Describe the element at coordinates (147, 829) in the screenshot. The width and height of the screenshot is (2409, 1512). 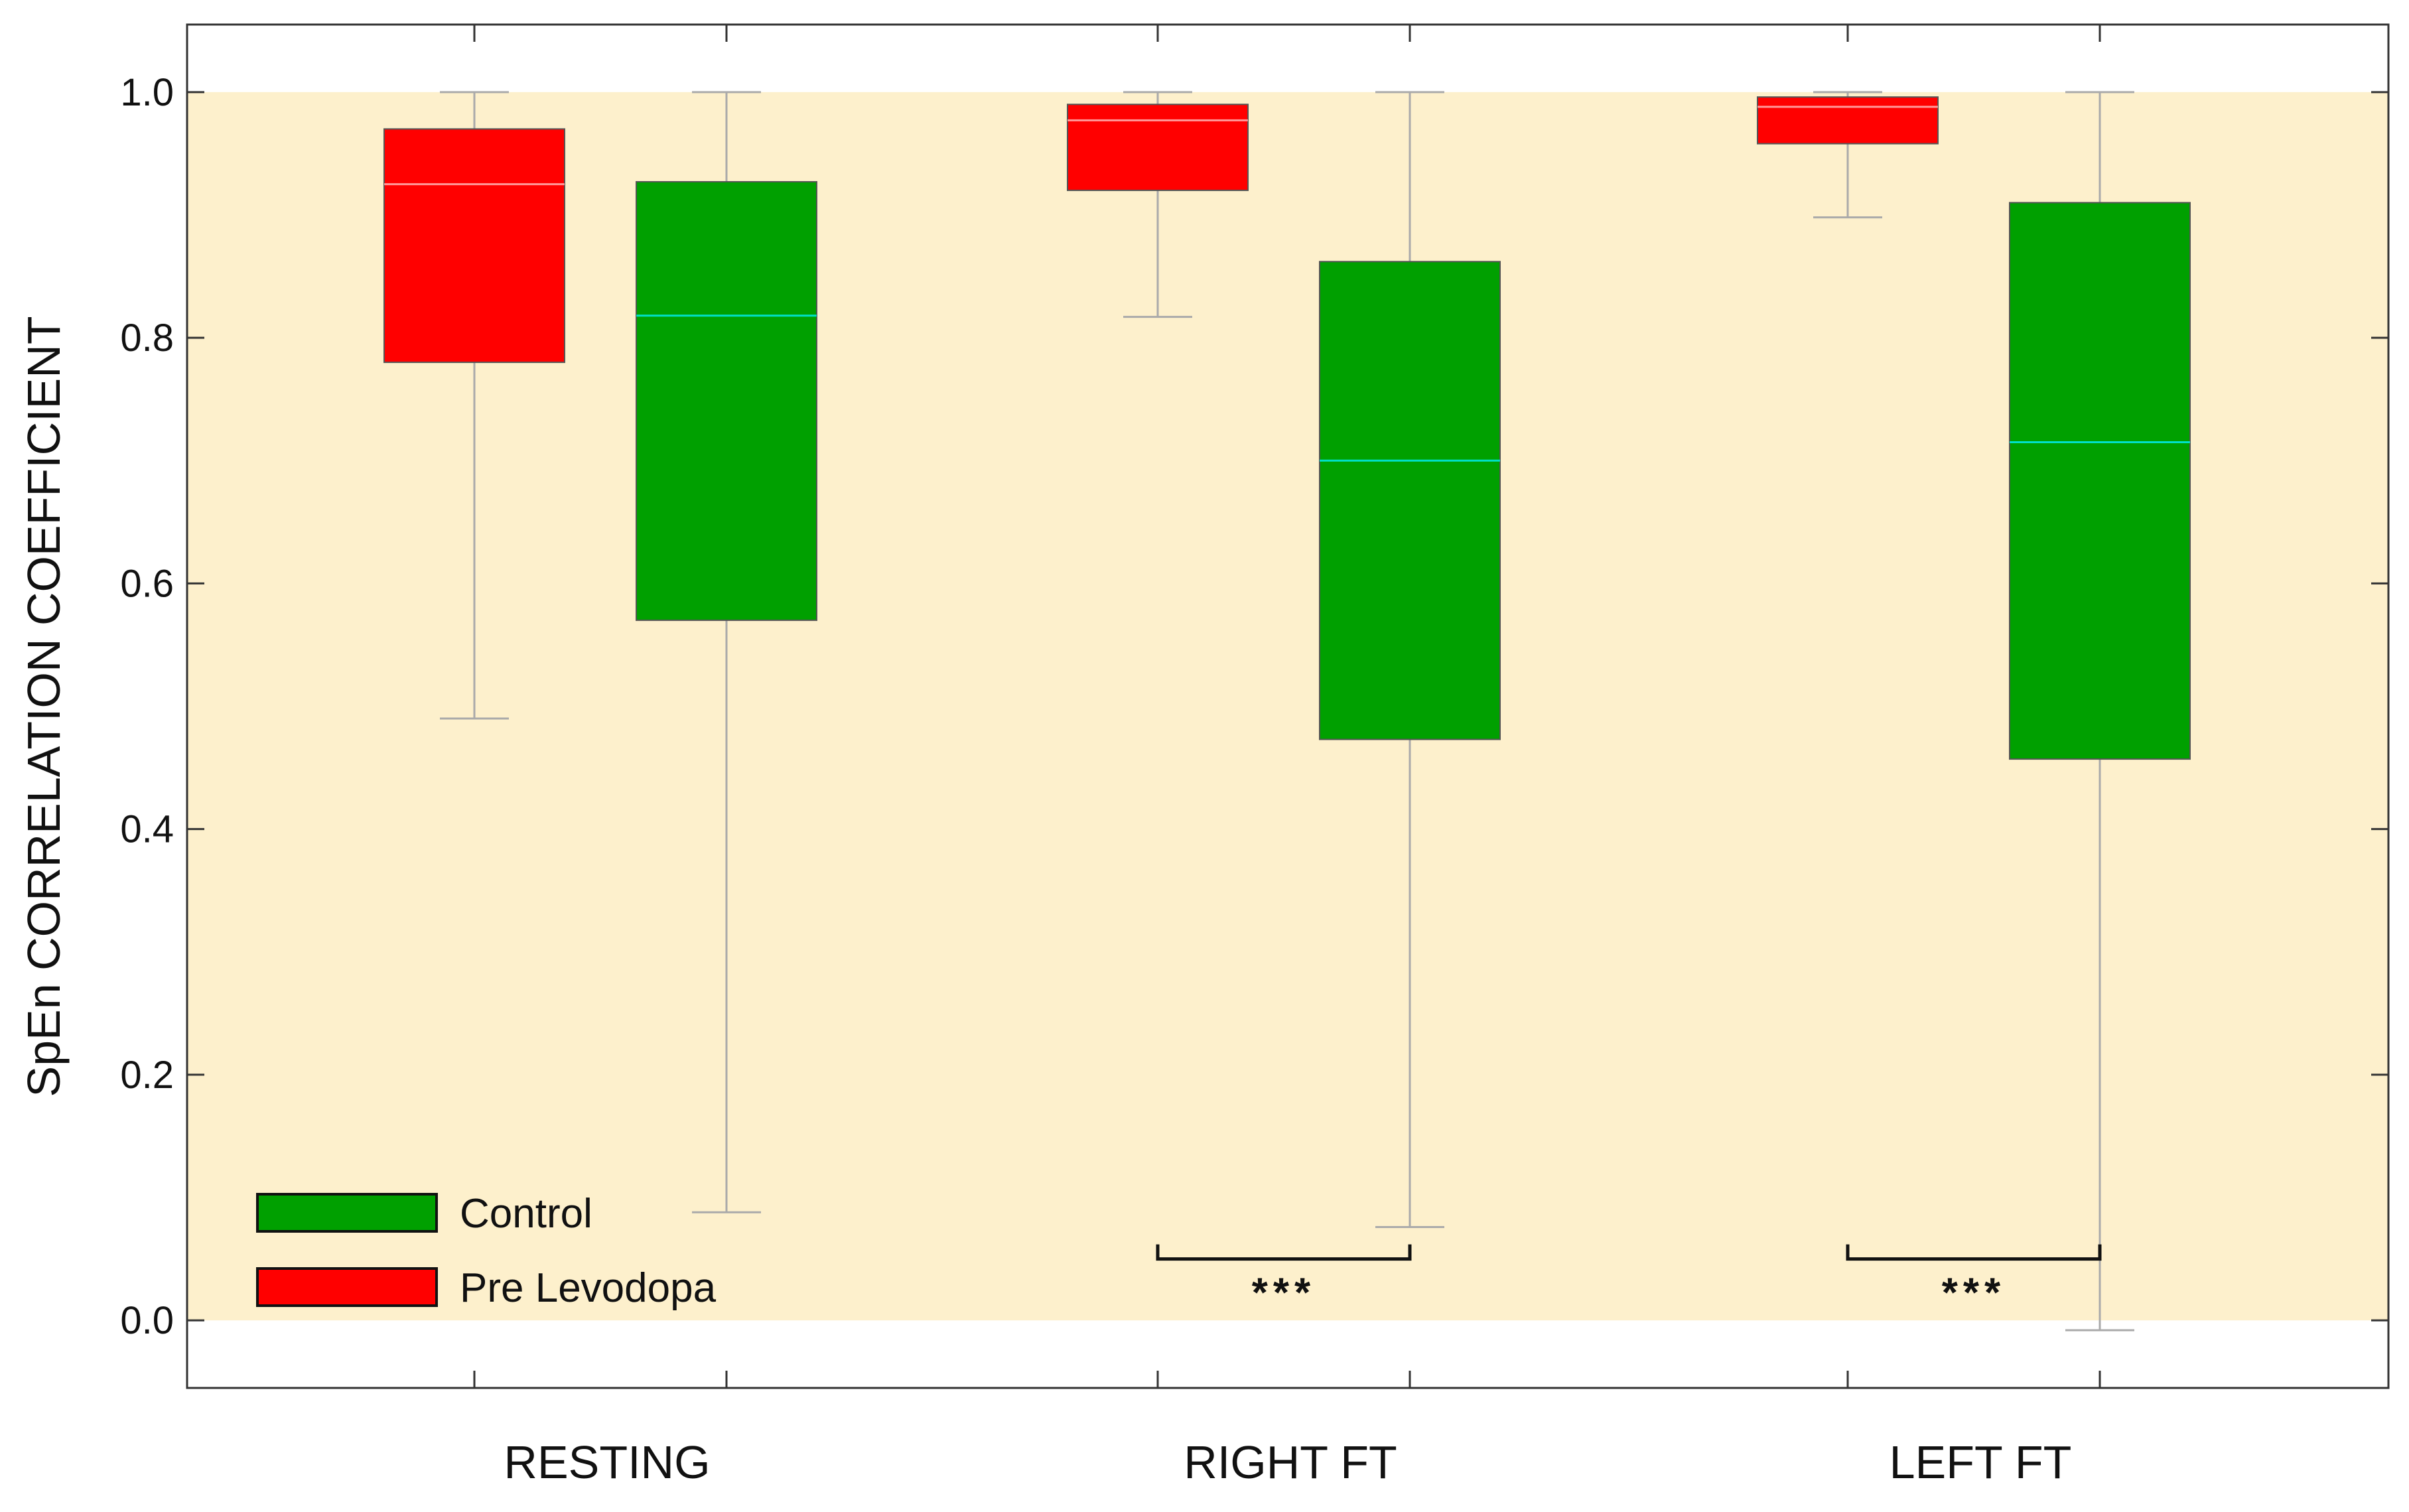
I see `y-tick-label: 0.4` at that location.